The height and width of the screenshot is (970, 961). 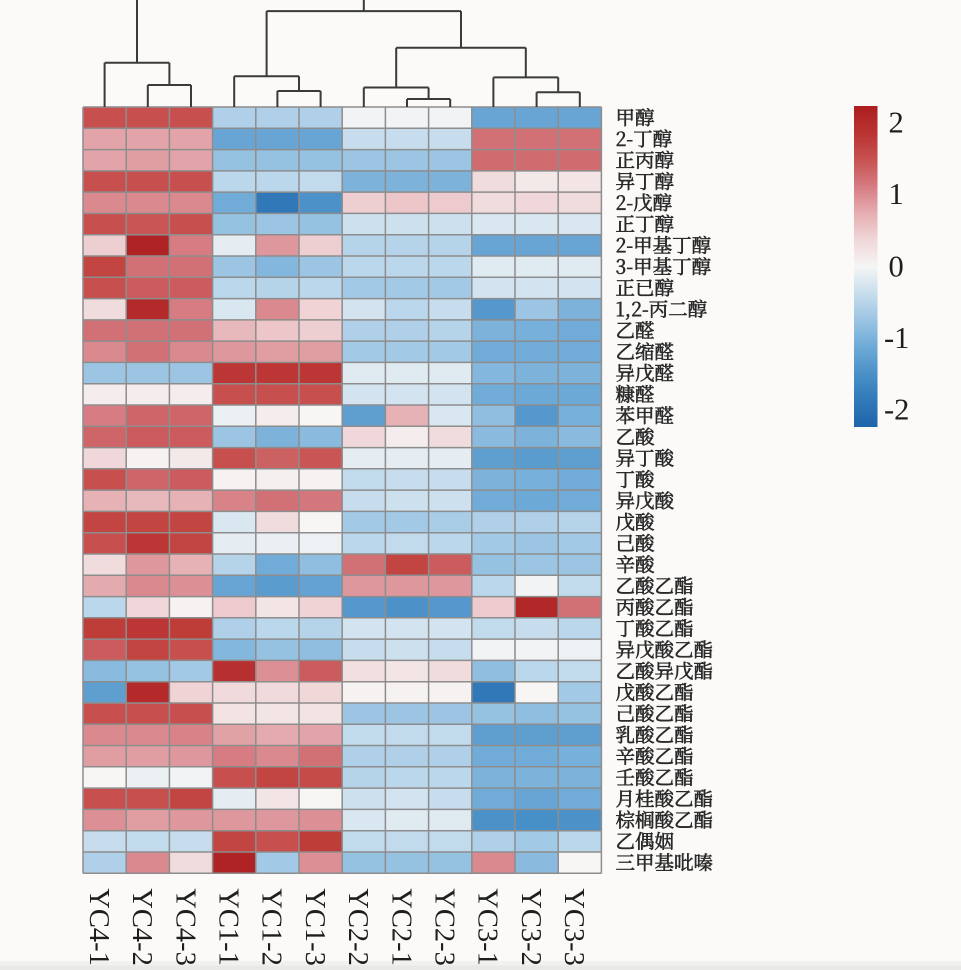 What do you see at coordinates (896, 194) in the screenshot?
I see `svg-text: 1` at bounding box center [896, 194].